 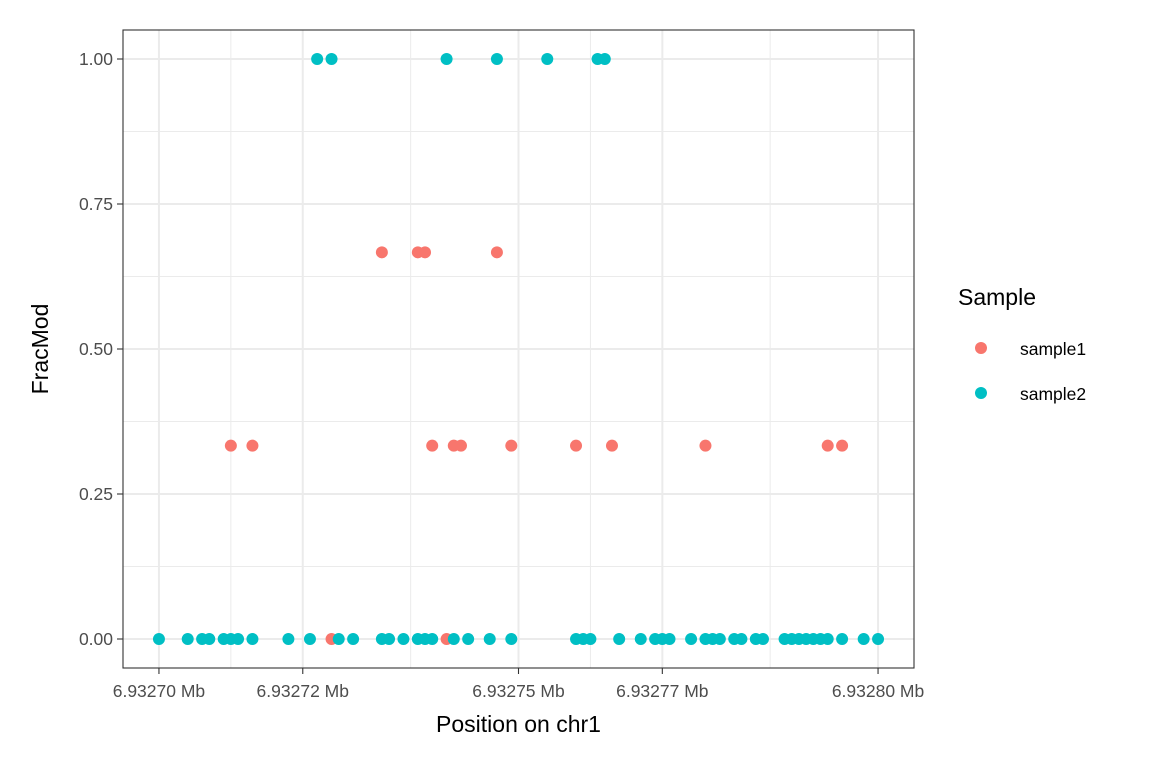 I want to click on legend-title: Sample, so click(x=997, y=297).